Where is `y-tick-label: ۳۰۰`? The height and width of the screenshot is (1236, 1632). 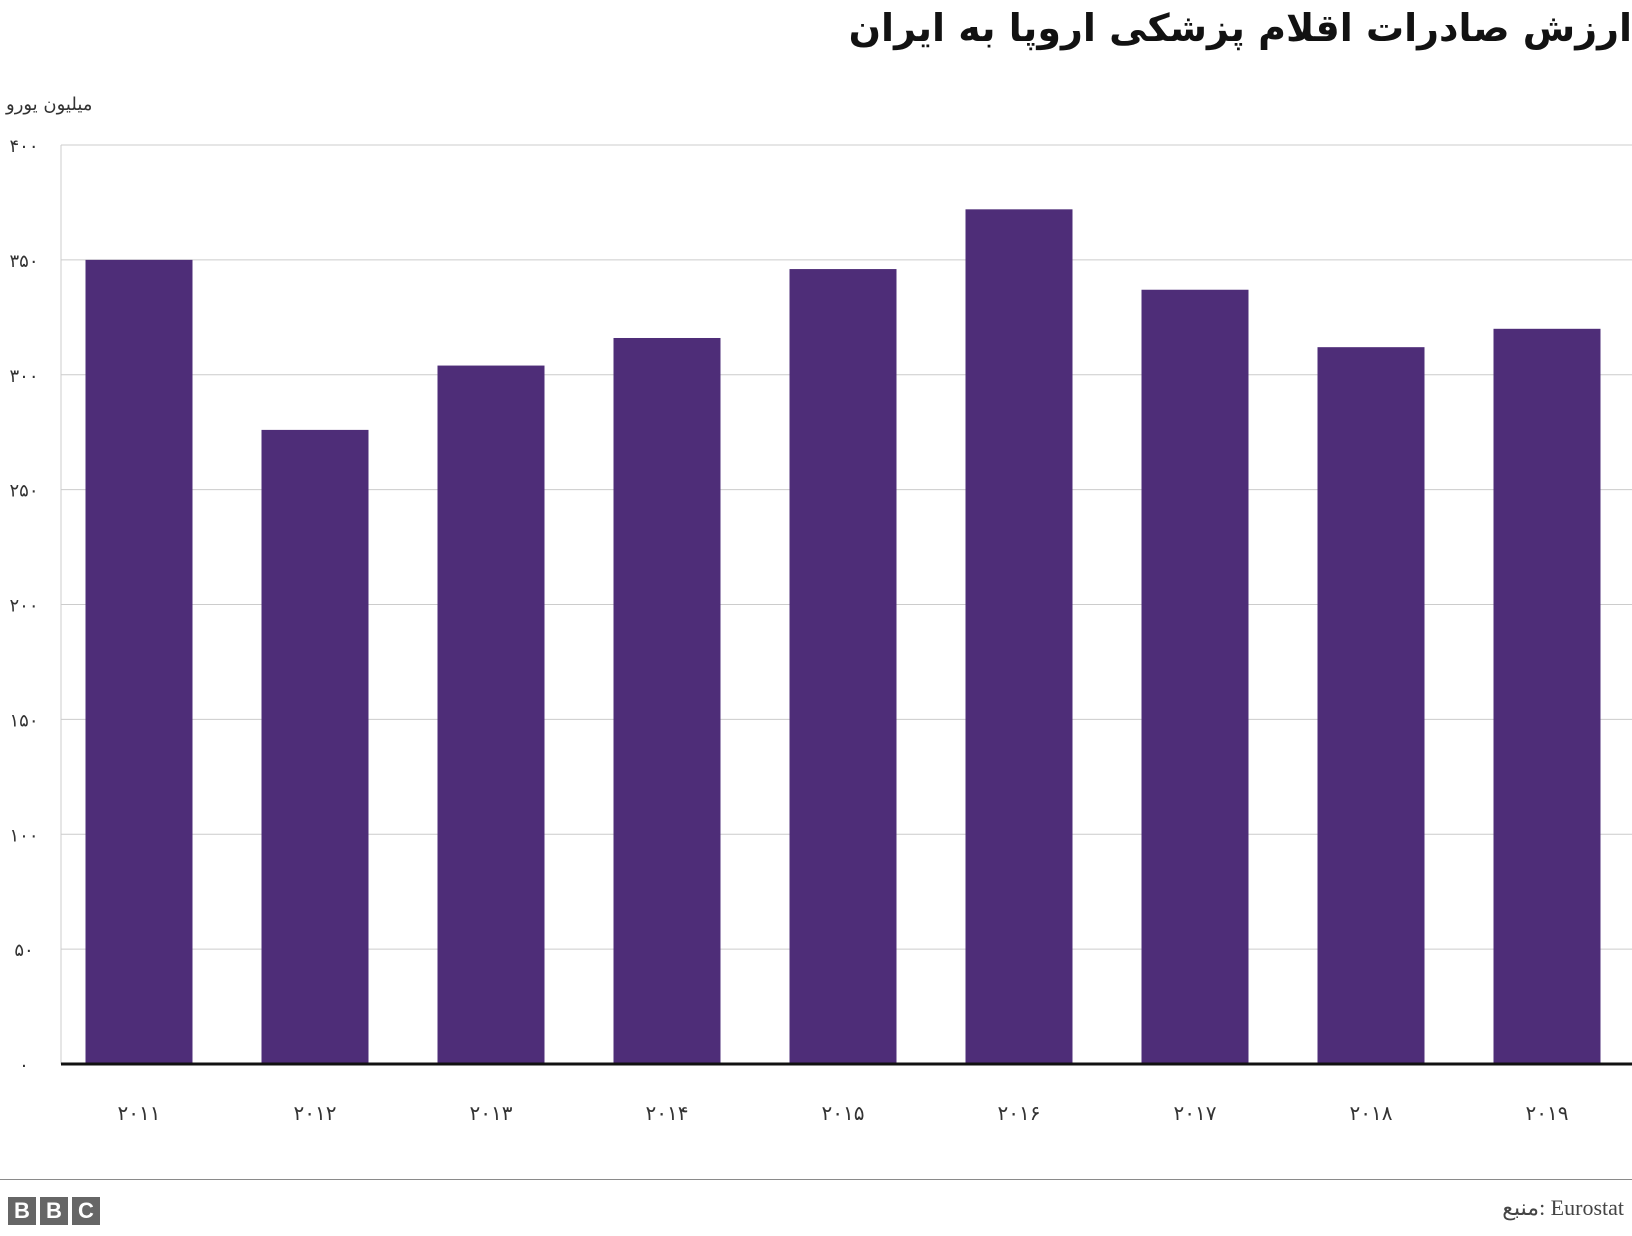
y-tick-label: ۳۰۰ is located at coordinates (23, 376).